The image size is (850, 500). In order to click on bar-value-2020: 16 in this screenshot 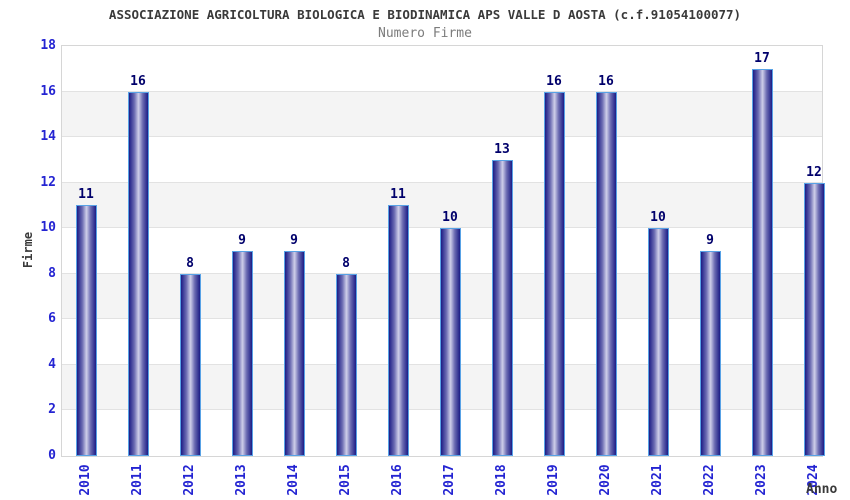, I will do `click(606, 81)`.